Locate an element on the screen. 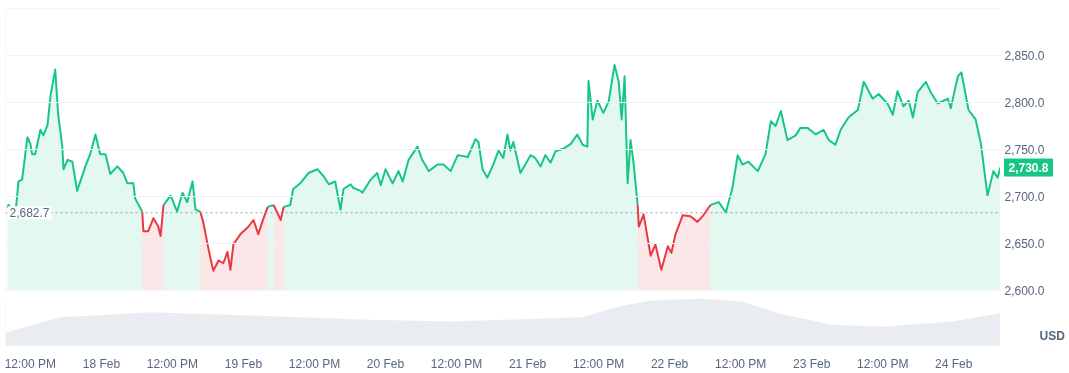 The width and height of the screenshot is (1069, 373). x-tick-label: 21 Feb is located at coordinates (527, 363).